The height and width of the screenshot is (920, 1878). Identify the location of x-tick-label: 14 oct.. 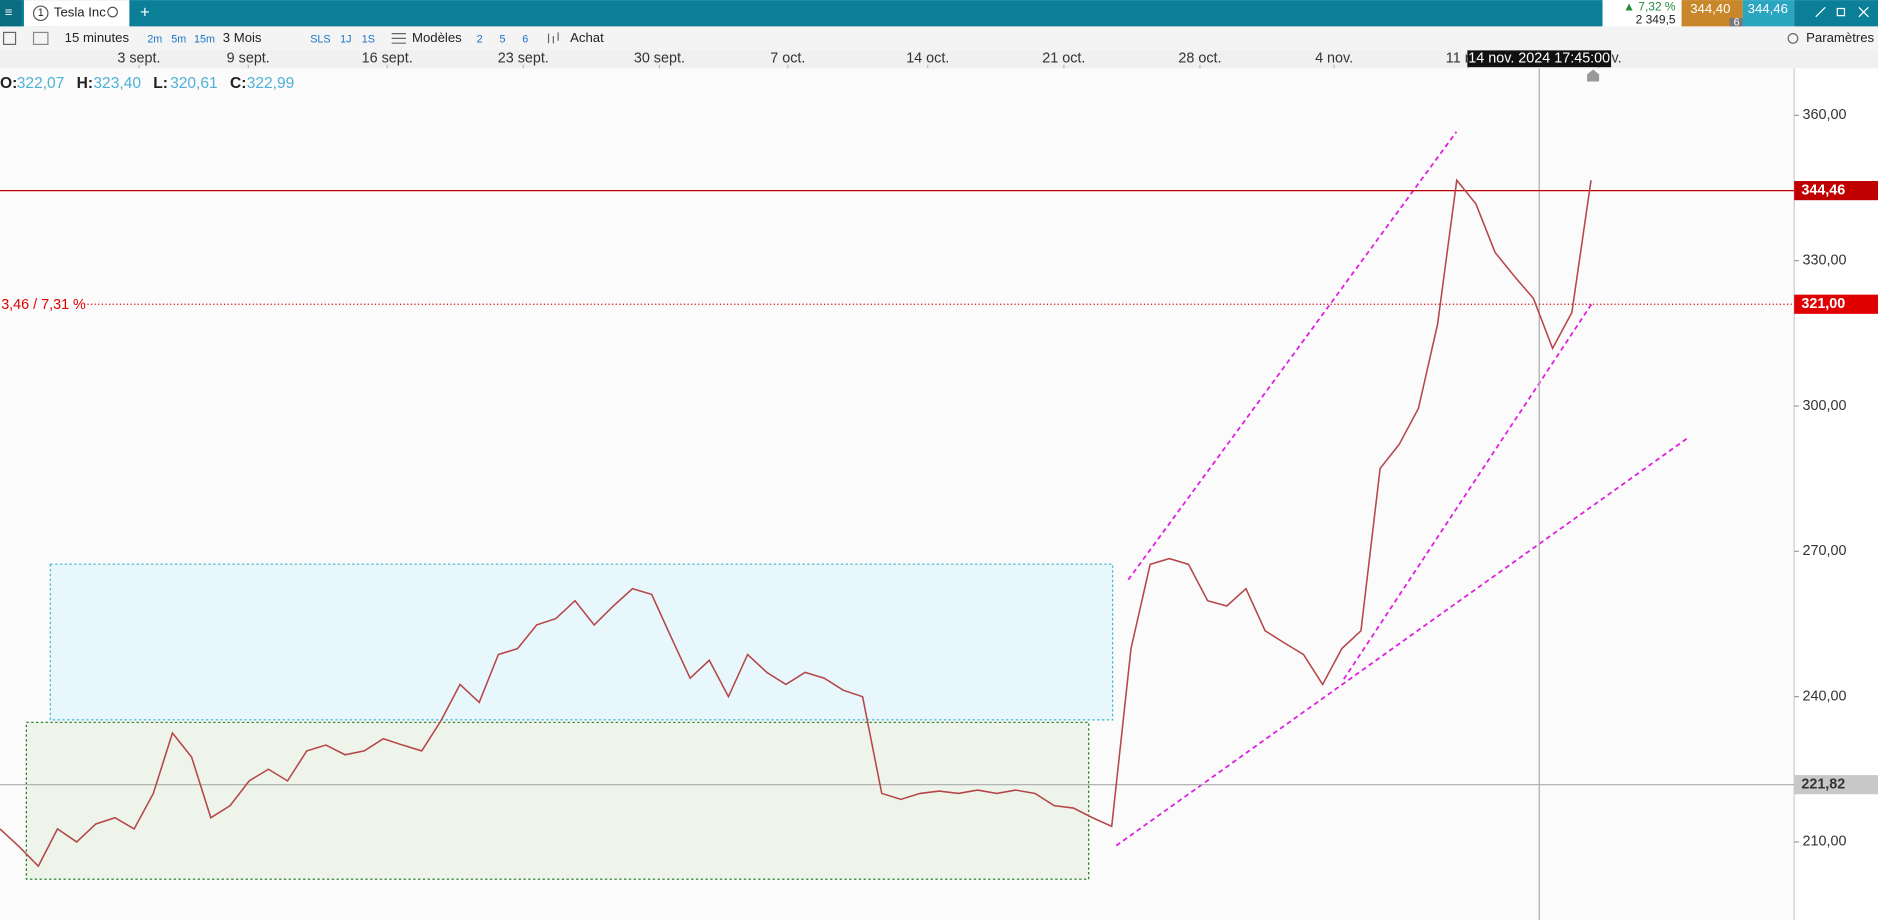
(927, 59).